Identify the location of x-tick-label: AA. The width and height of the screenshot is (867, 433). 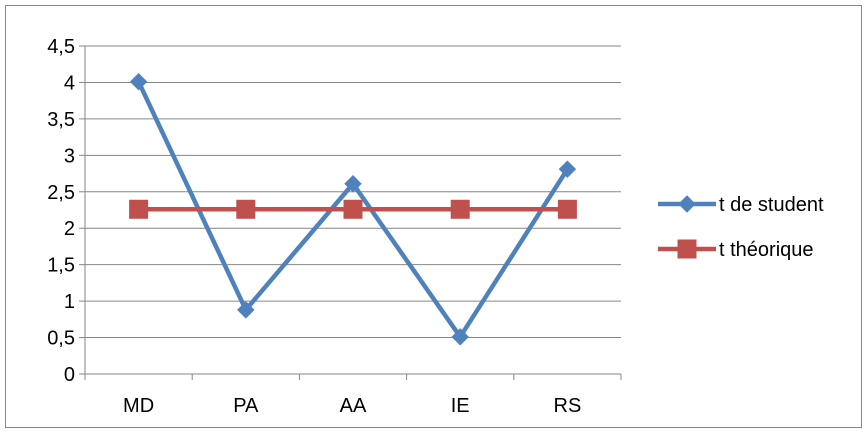
(353, 406).